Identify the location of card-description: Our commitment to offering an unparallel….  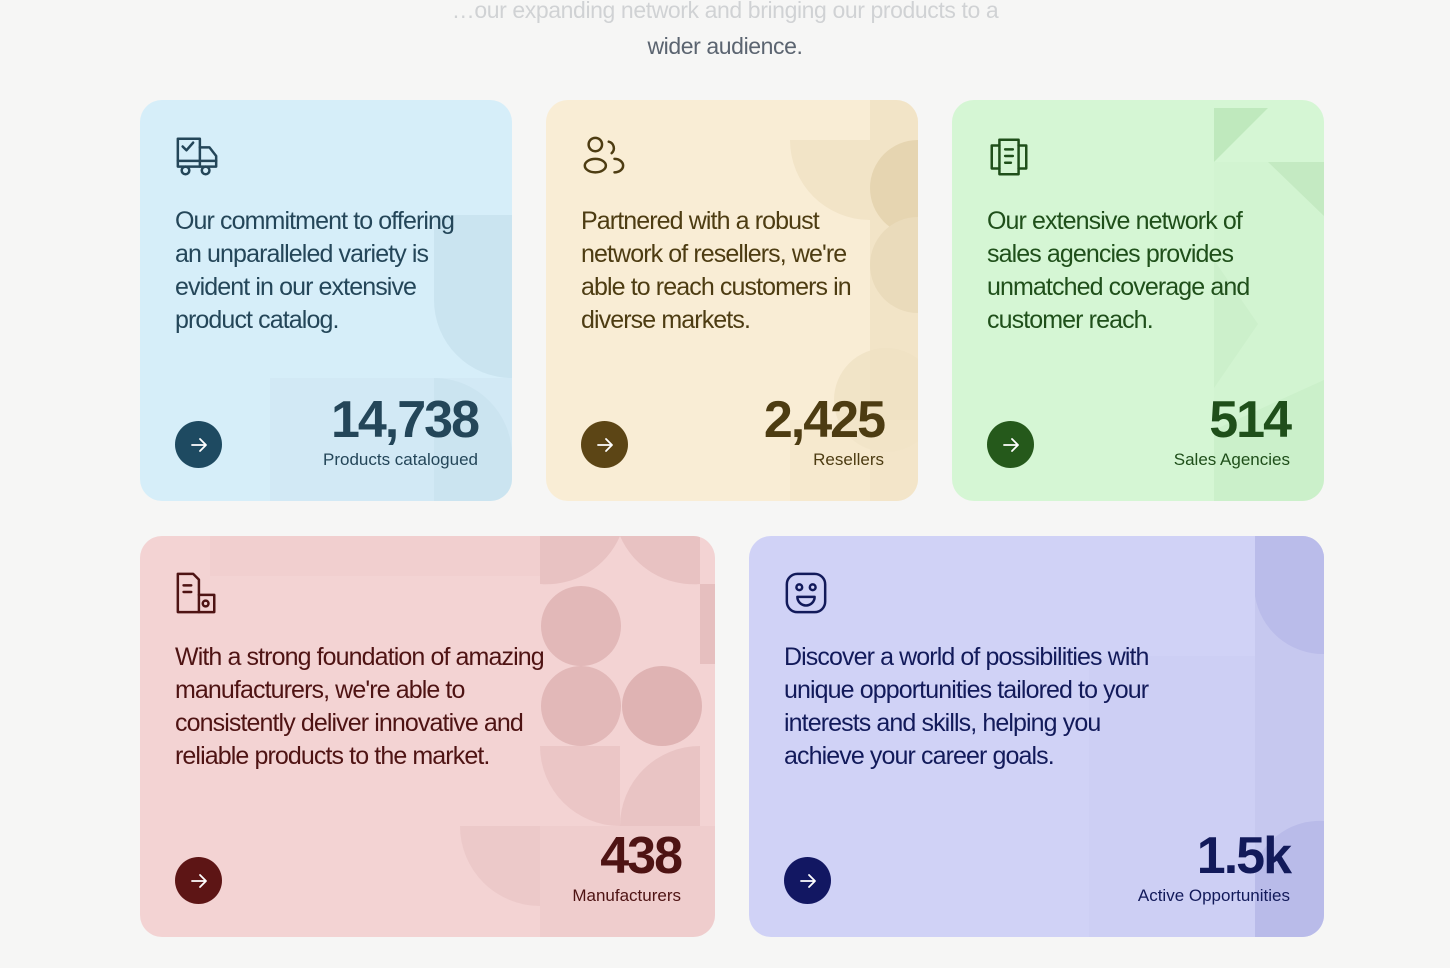
(315, 270).